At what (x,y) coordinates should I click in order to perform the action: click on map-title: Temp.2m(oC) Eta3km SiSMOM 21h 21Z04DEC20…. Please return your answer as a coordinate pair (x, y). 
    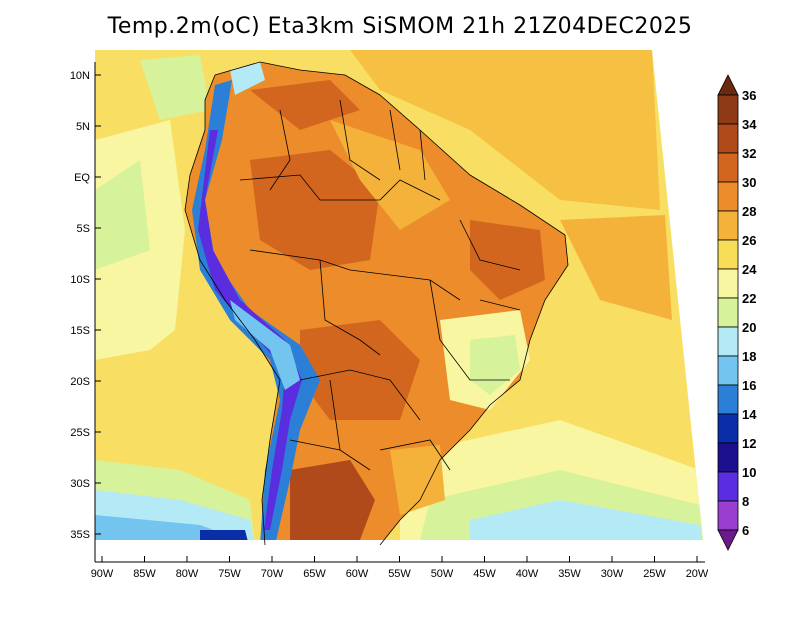
    Looking at the image, I should click on (400, 26).